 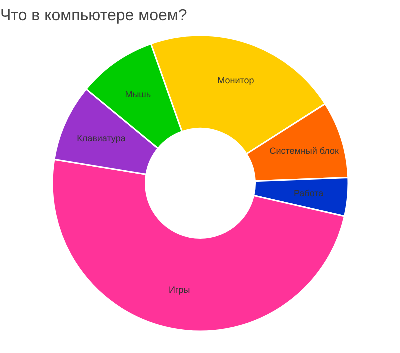 I want to click on slice-label: Мышь, so click(x=138, y=94).